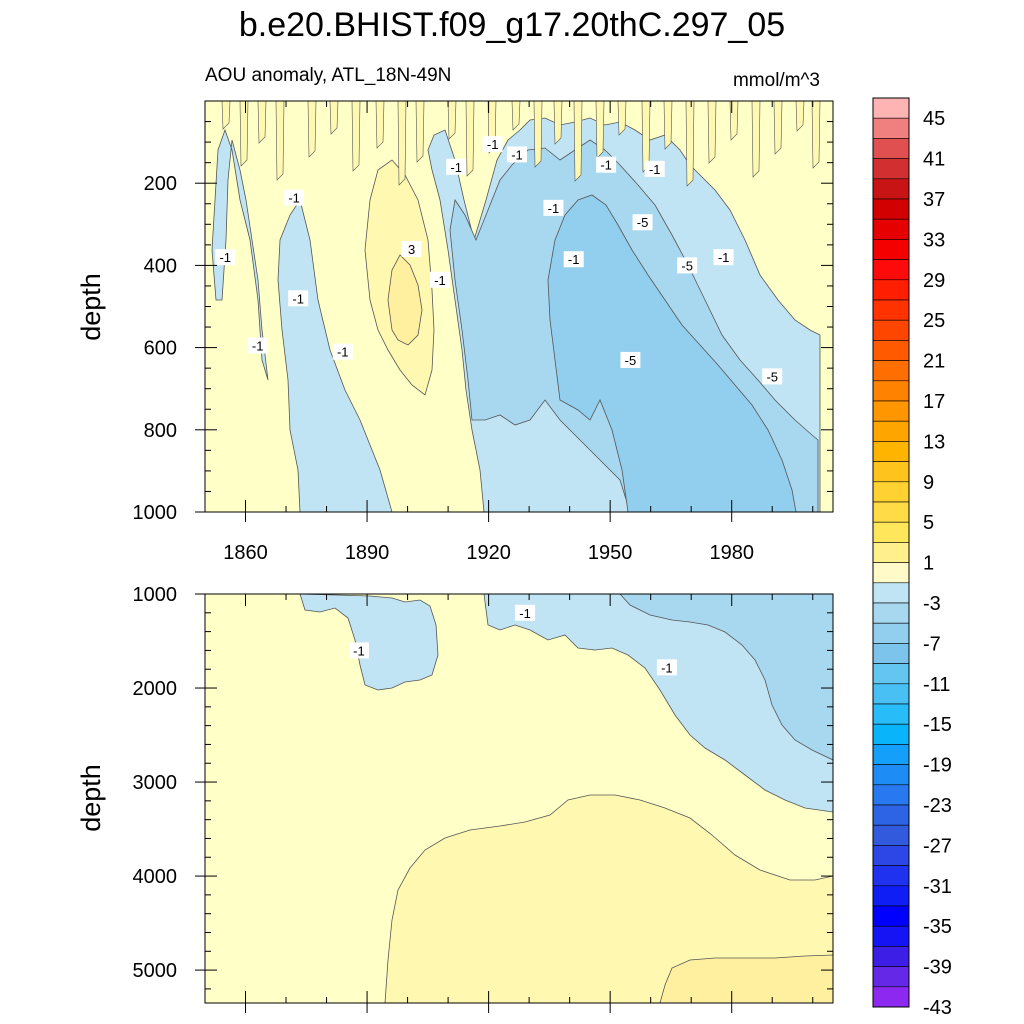 The image size is (1024, 1024). What do you see at coordinates (610, 553) in the screenshot?
I see `x-tick-label: 1950` at bounding box center [610, 553].